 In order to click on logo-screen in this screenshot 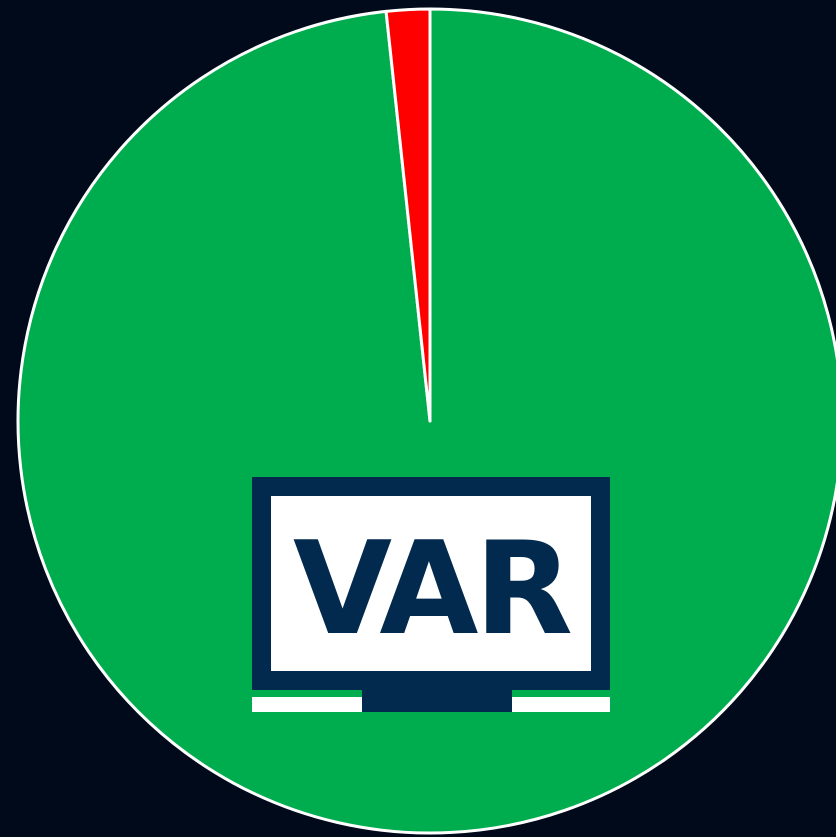, I will do `click(431, 583)`.